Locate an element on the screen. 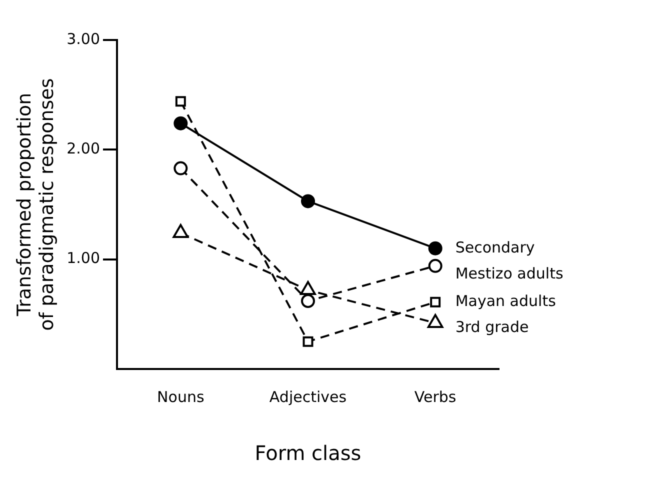 This screenshot has height=491, width=649. x-tick-label: Verbs is located at coordinates (435, 397).